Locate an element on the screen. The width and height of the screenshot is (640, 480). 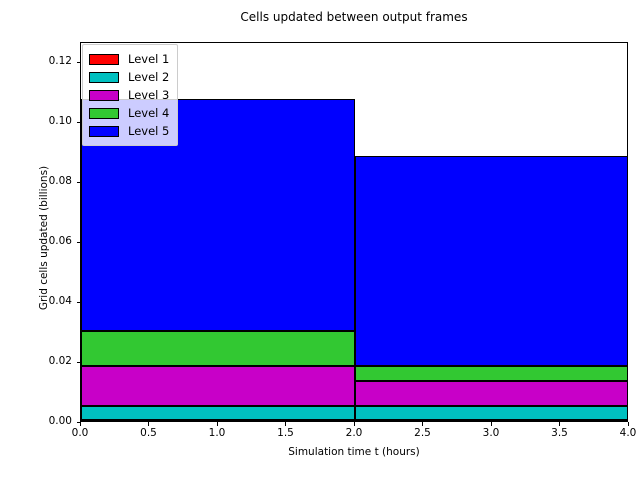
legend-label: Level 3 is located at coordinates (149, 94).